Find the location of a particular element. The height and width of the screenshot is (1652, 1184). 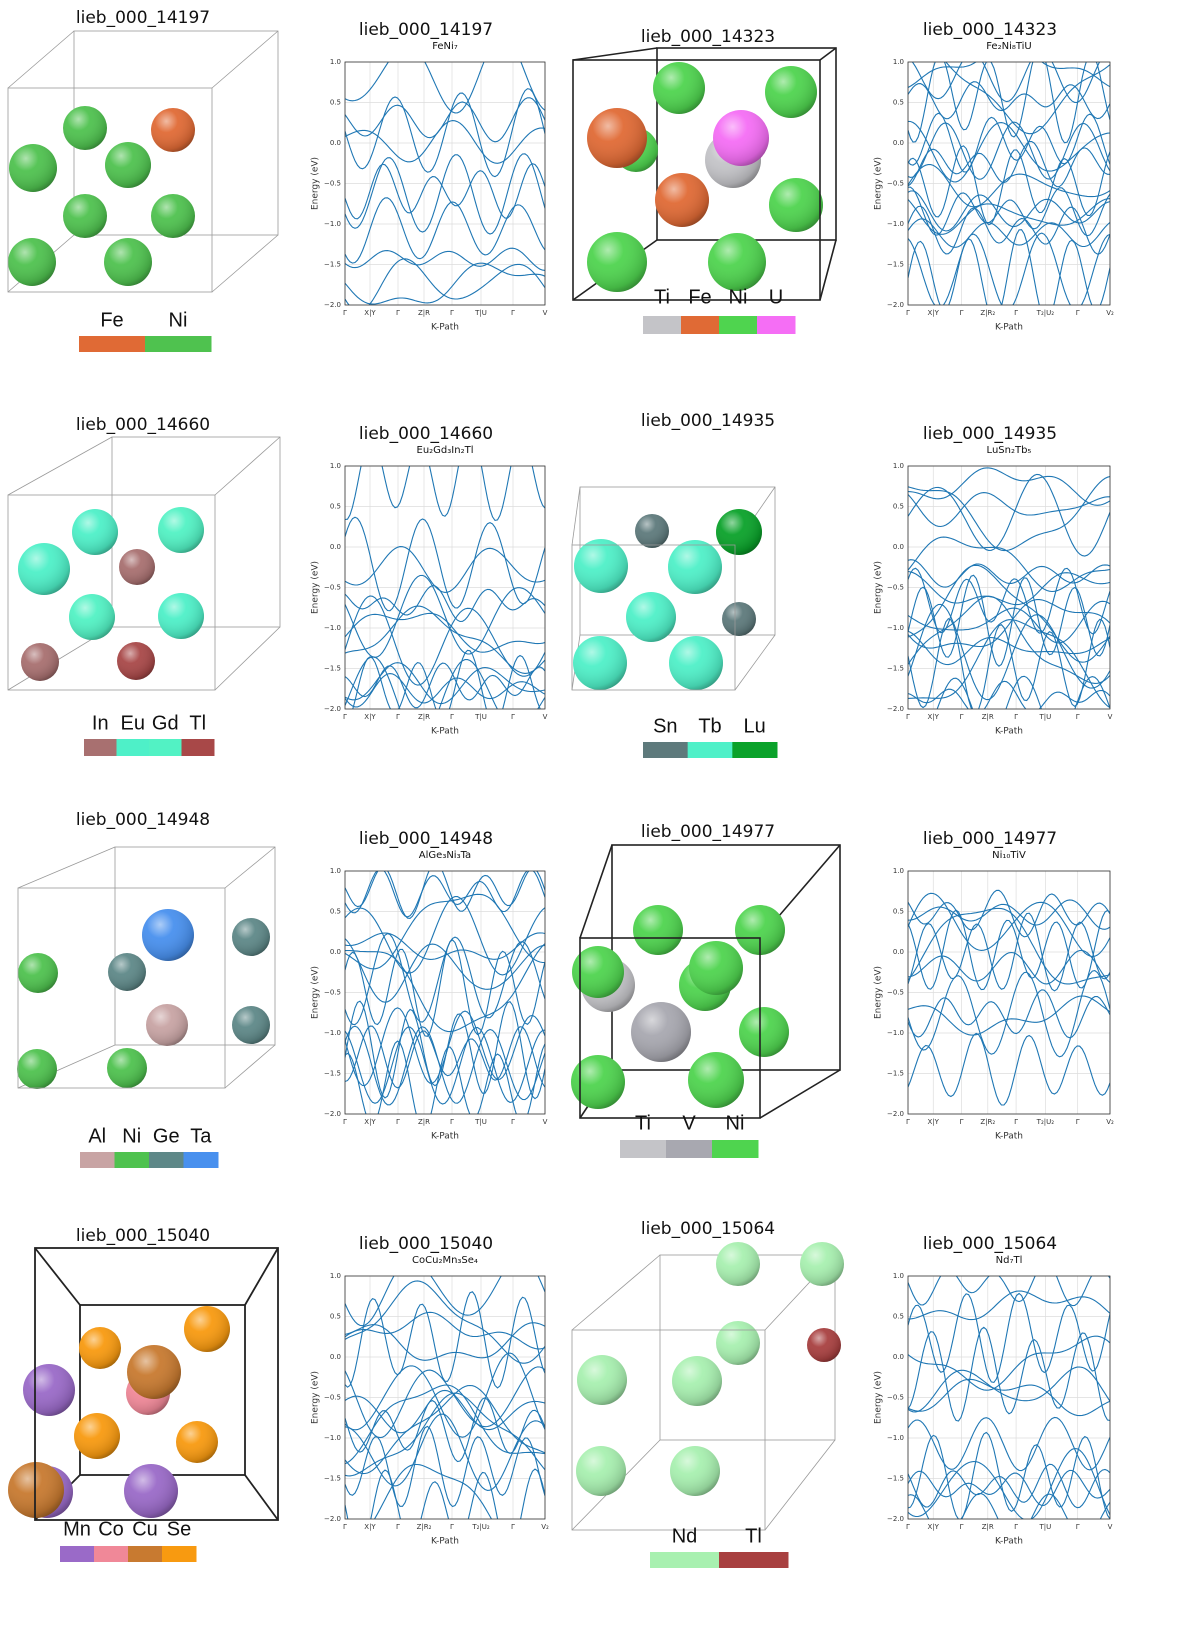

structure-panel: lieb_000_15040 Mn Co Cu Se is located at coordinates (143, 1394).